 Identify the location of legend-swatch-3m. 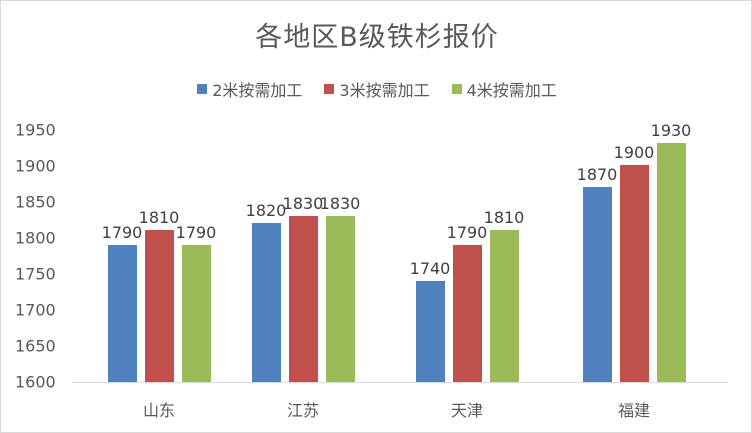
(329, 89).